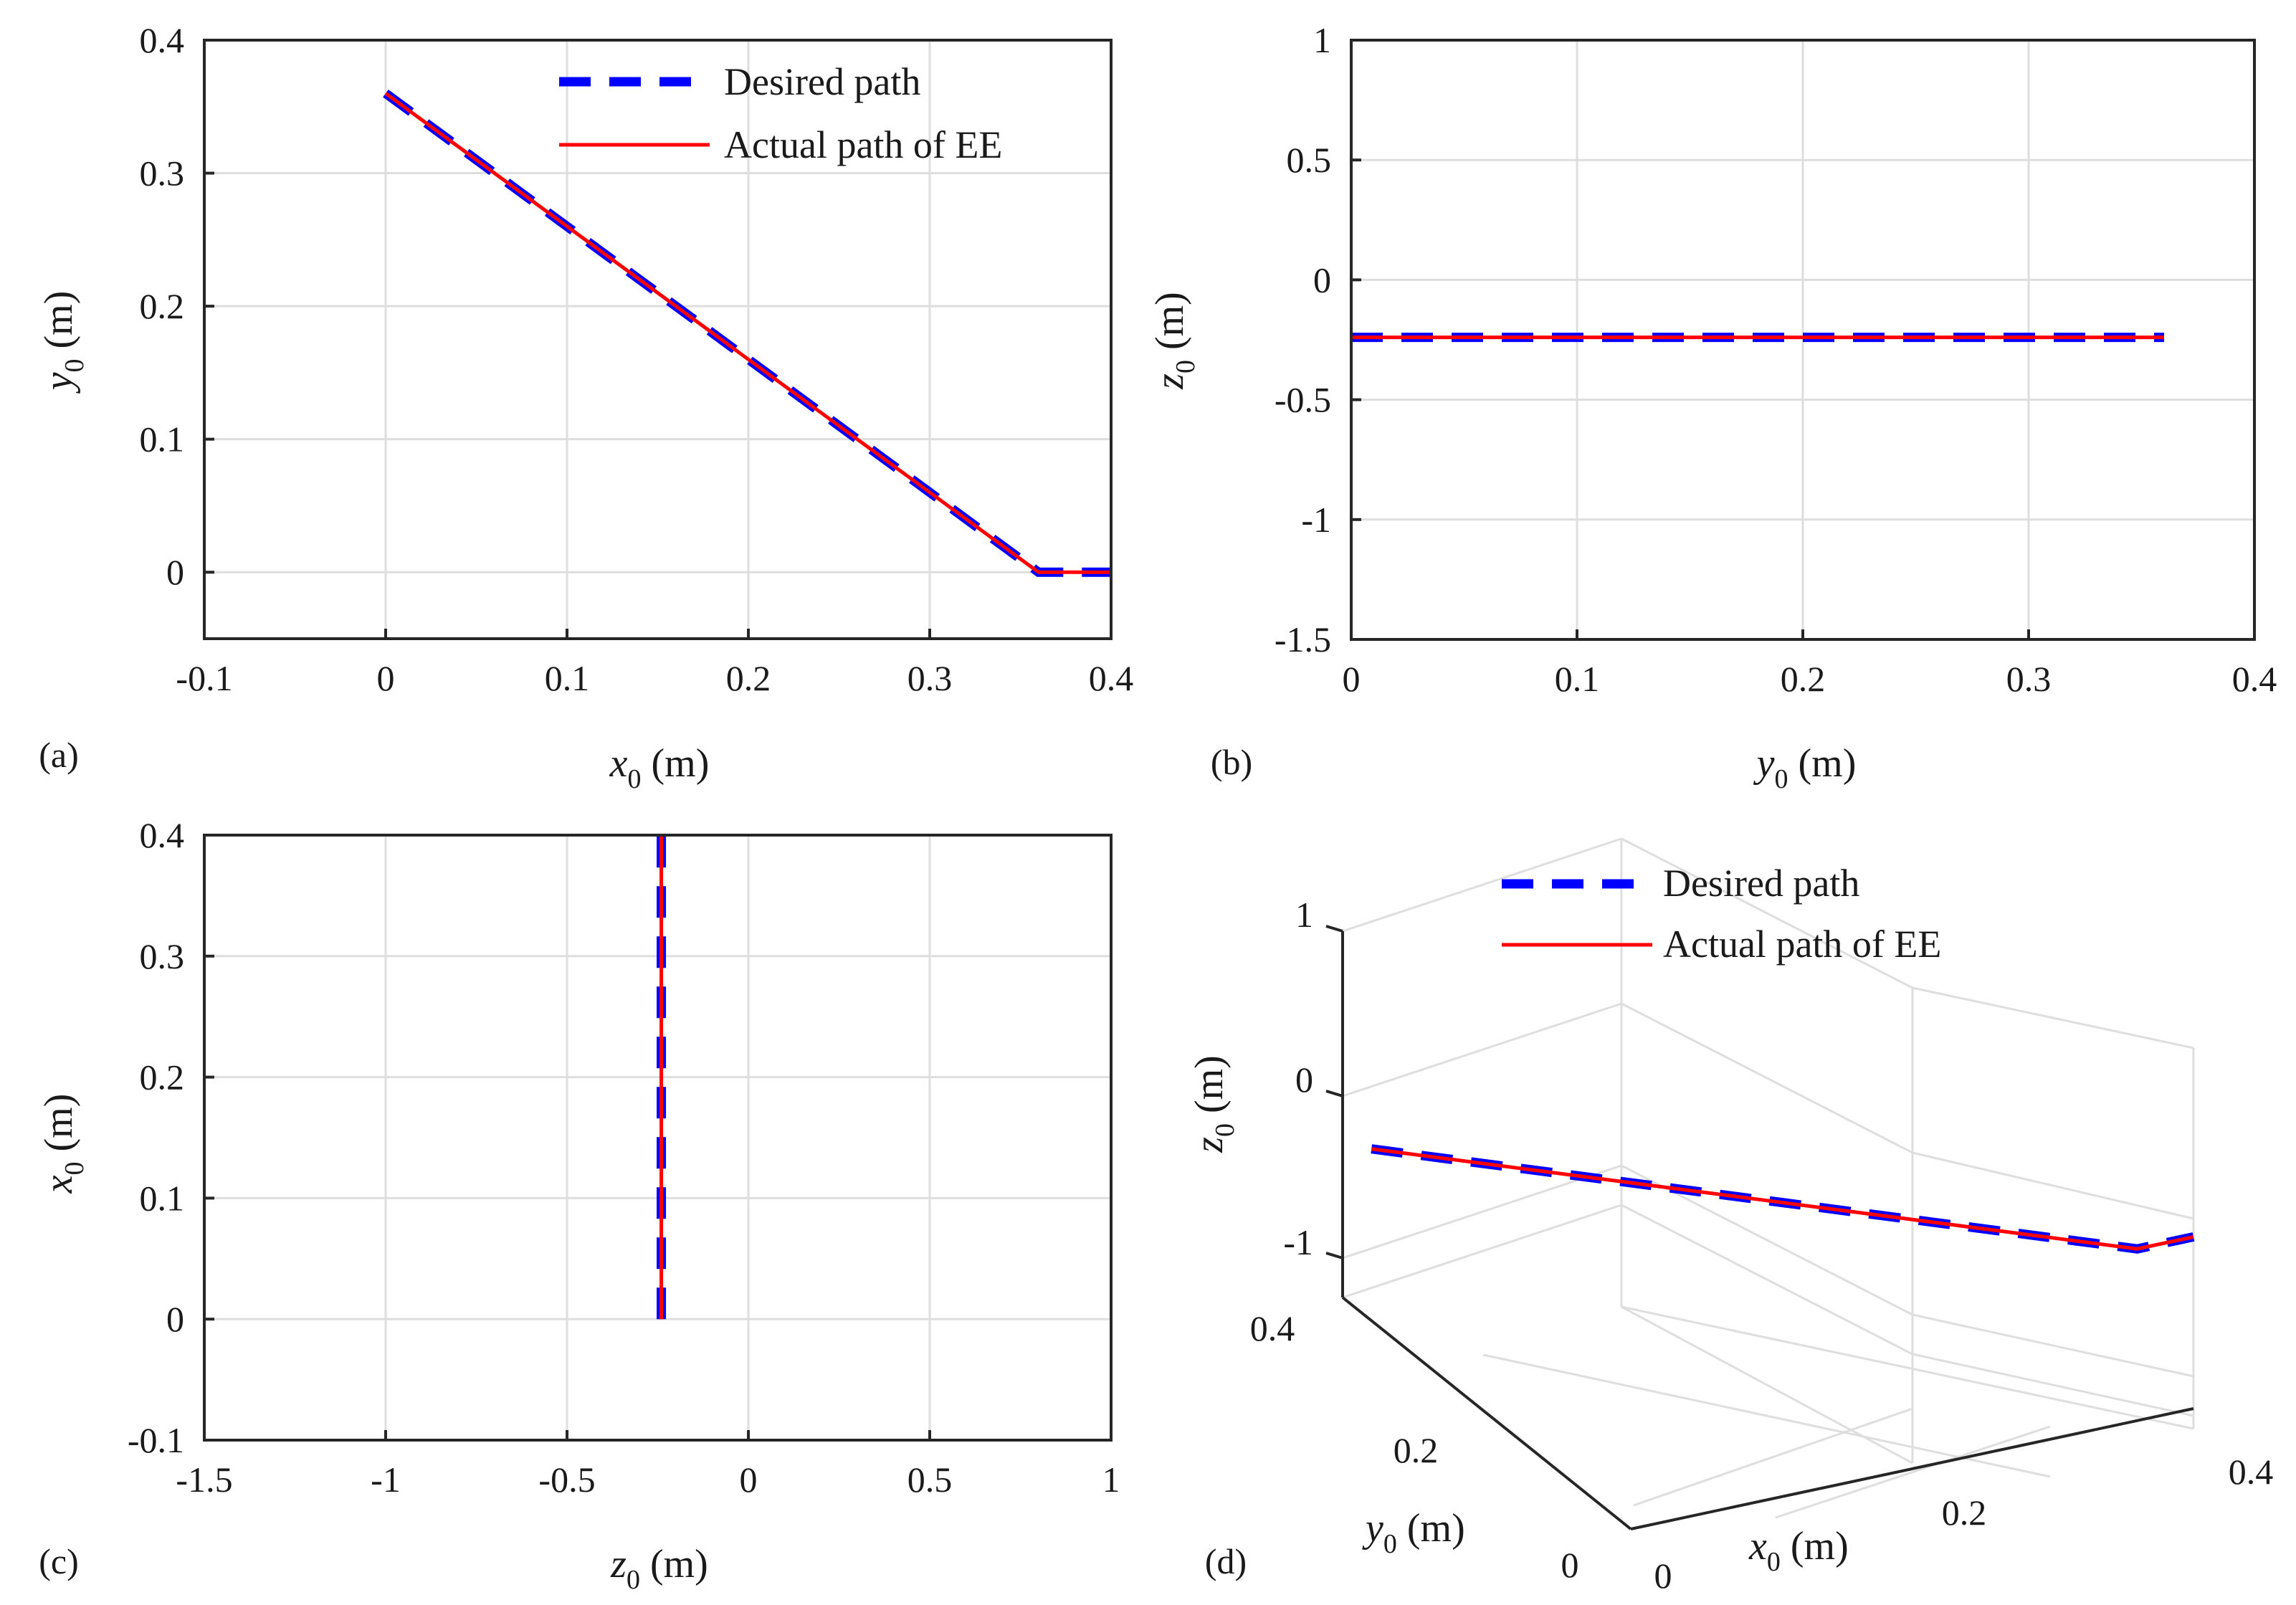 Image resolution: width=2296 pixels, height=1605 pixels. I want to click on x-tick-label: -0.1, so click(204, 678).